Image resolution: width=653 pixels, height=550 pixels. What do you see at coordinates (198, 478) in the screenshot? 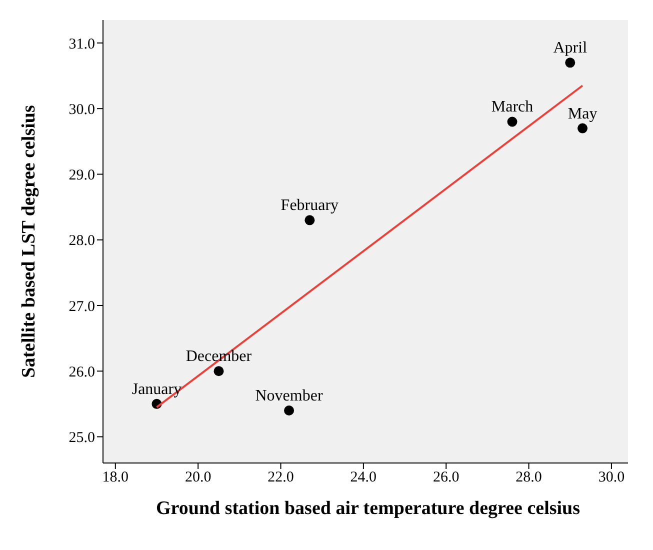
I see `x-tick-label: 20.0` at bounding box center [198, 478].